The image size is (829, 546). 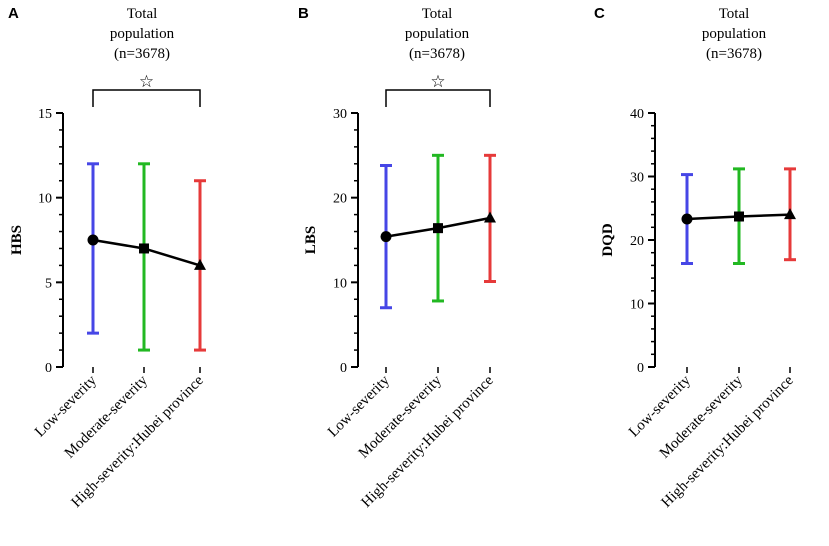 I want to click on panel-letter: B, so click(x=303, y=13).